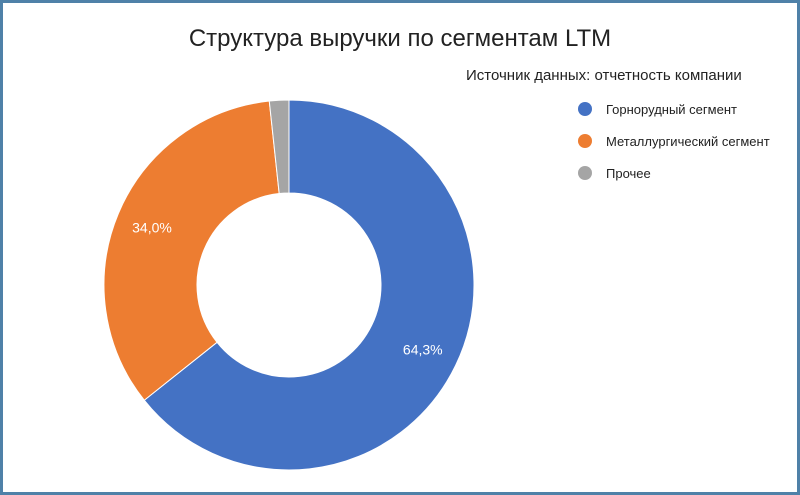 The width and height of the screenshot is (800, 495). What do you see at coordinates (585, 141) in the screenshot?
I see `legend-marker-metallurgy` at bounding box center [585, 141].